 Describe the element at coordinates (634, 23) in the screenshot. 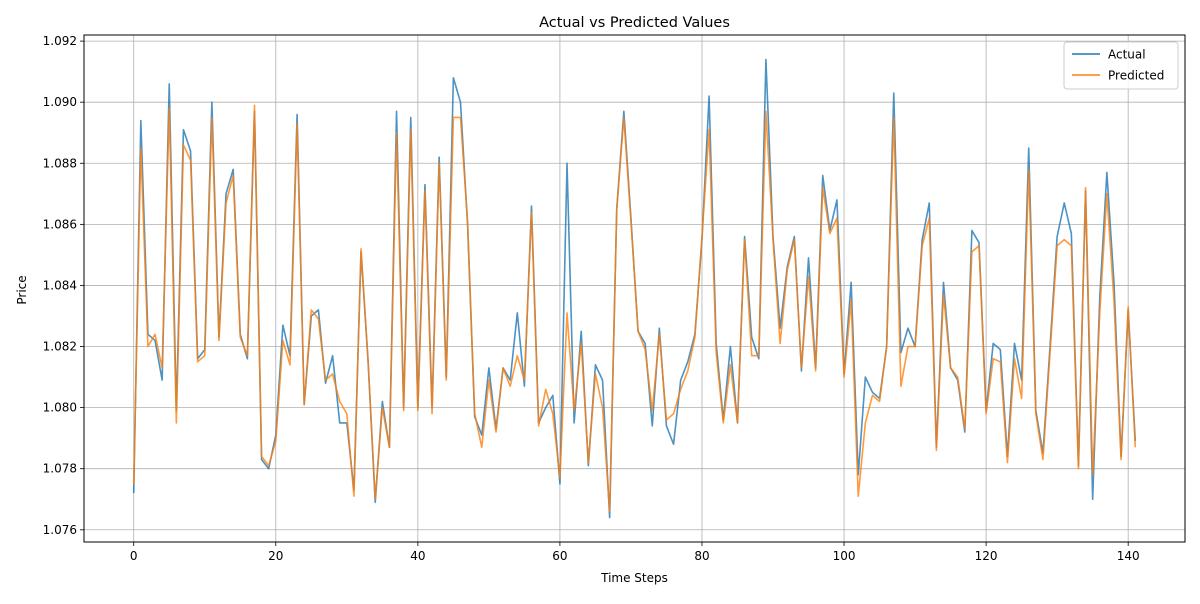

I see `chart-title: Actual vs Predicted Values` at that location.